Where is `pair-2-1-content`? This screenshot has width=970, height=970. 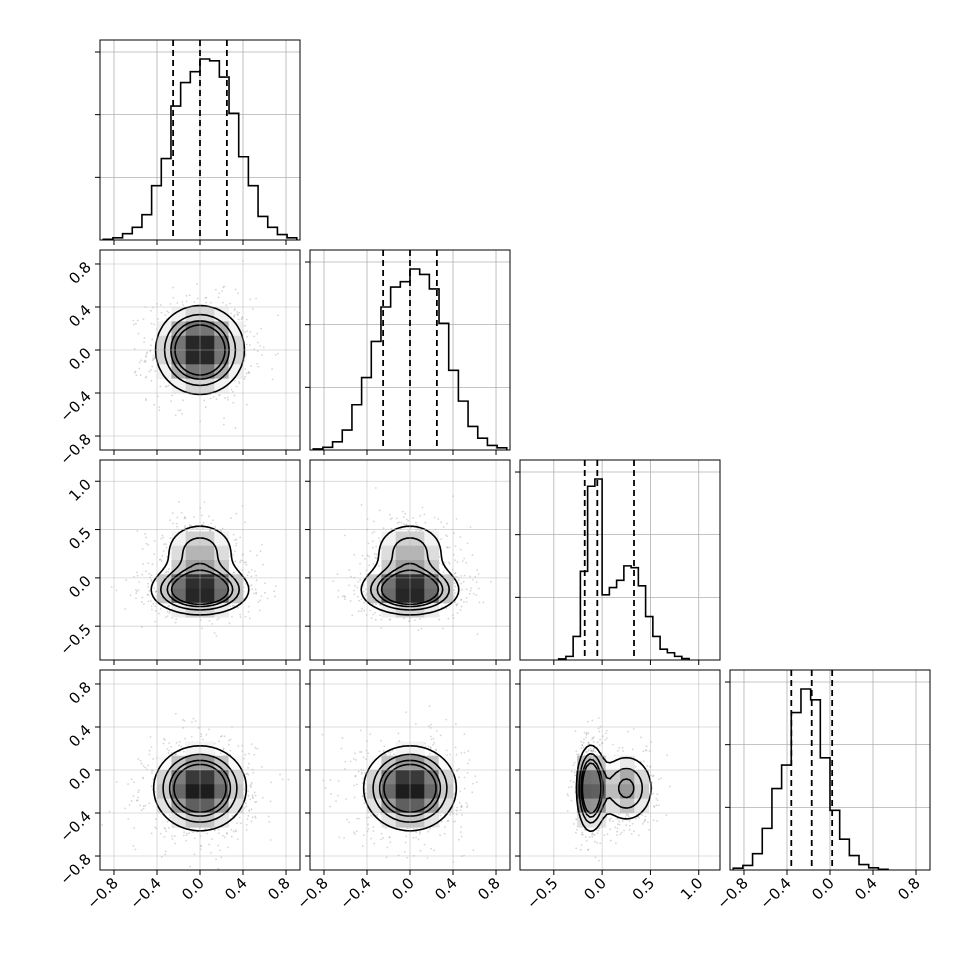 pair-2-1-content is located at coordinates (200, 350).